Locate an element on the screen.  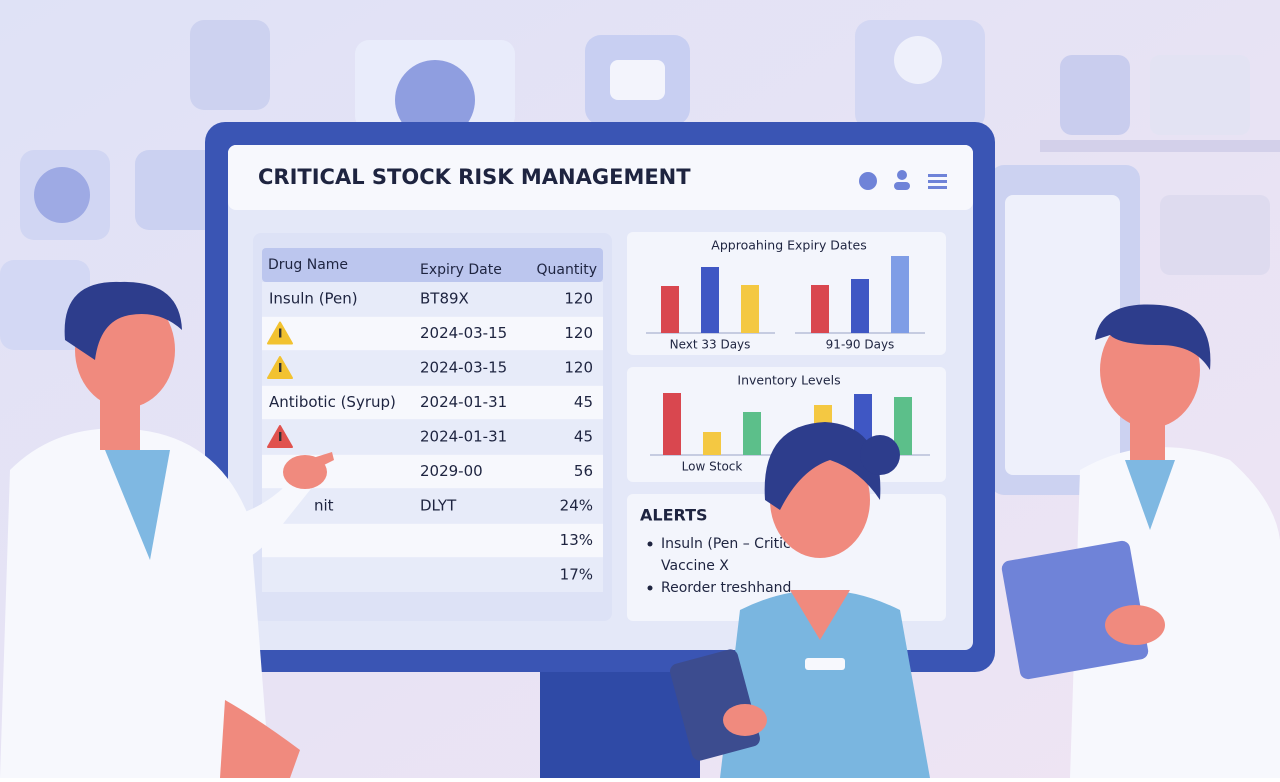
chart-title: Inventory Levels is located at coordinates (788, 380).